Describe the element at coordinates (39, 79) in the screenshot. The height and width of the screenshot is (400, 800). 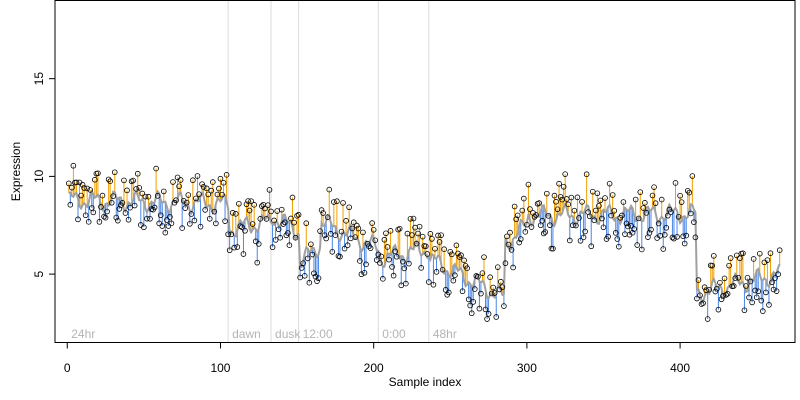
I see `y-tick-label: 15` at that location.